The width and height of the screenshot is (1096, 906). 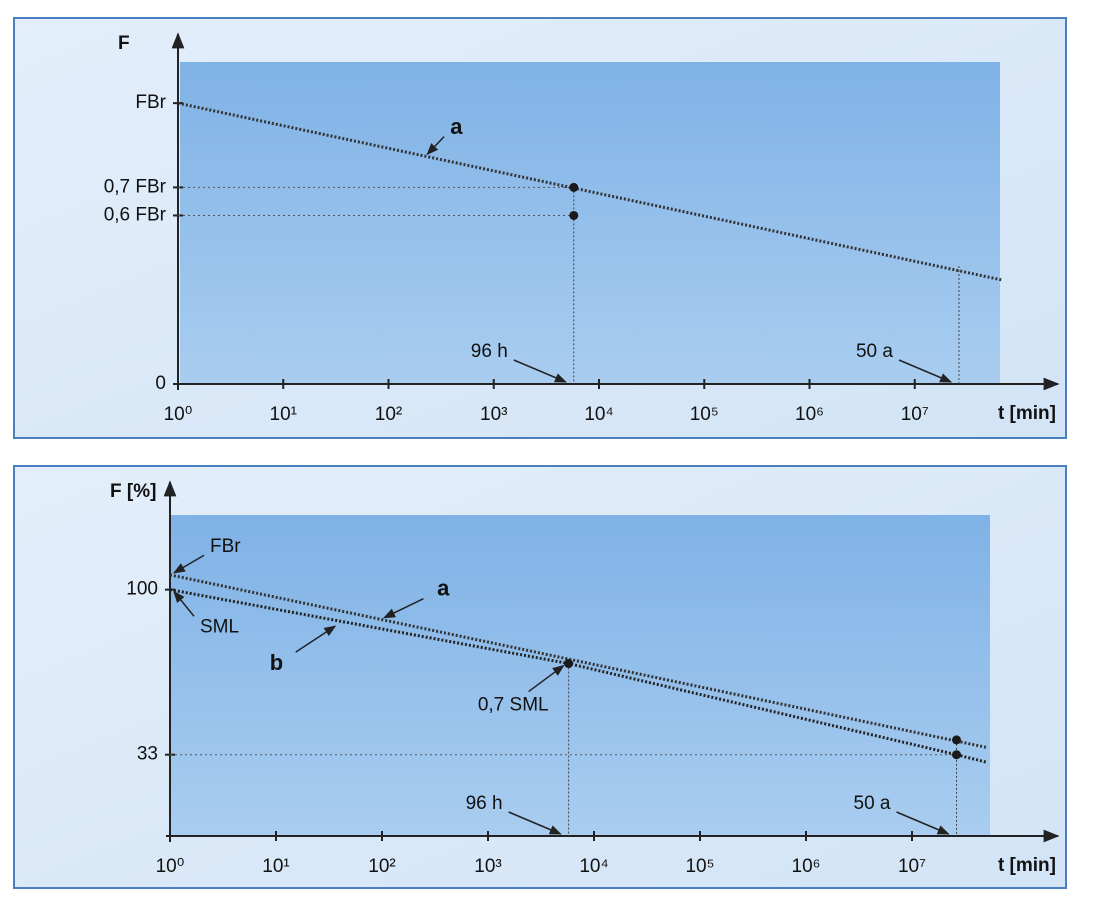 I want to click on y-axis-title: F, so click(x=124, y=43).